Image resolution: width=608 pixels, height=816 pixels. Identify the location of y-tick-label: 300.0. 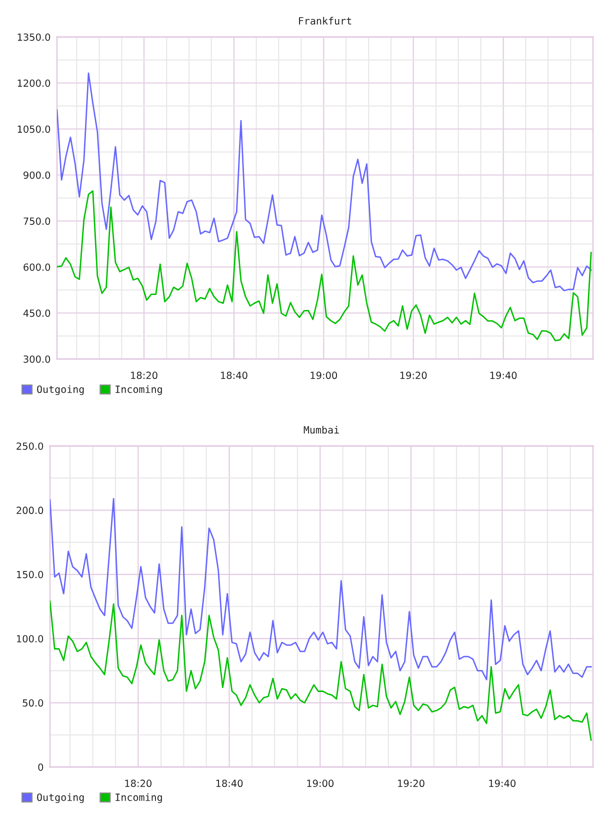
(37, 359).